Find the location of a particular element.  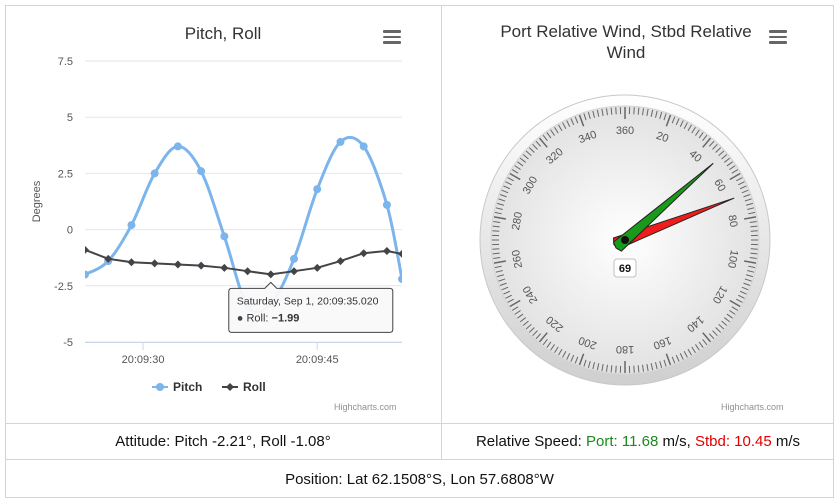

hamburger-menu-icon is located at coordinates (392, 31).